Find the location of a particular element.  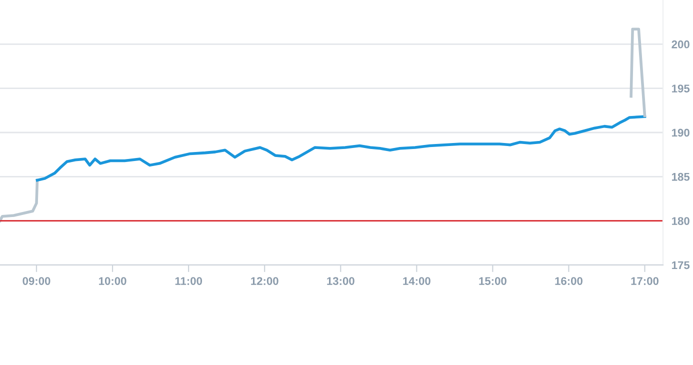

y-tick-label: 200 is located at coordinates (681, 44).